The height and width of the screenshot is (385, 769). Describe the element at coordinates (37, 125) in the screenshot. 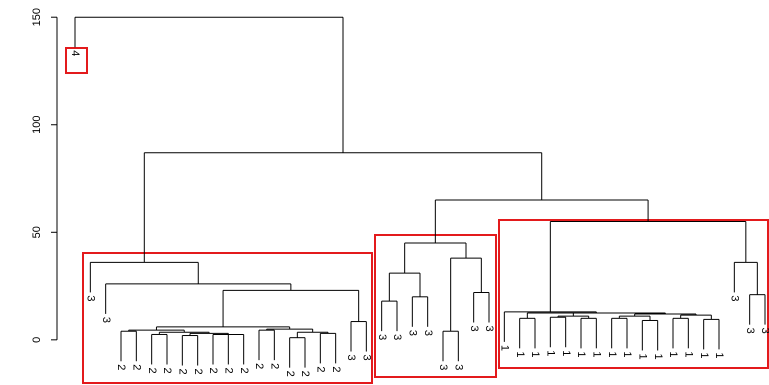

I see `y-tick-label: 100` at that location.